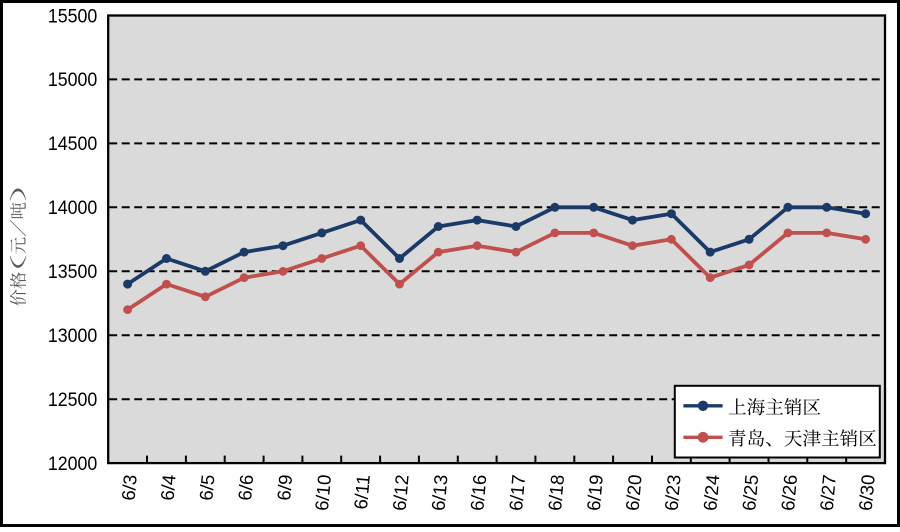 The width and height of the screenshot is (900, 532). What do you see at coordinates (72, 271) in the screenshot?
I see `svg-text: 13500` at bounding box center [72, 271].